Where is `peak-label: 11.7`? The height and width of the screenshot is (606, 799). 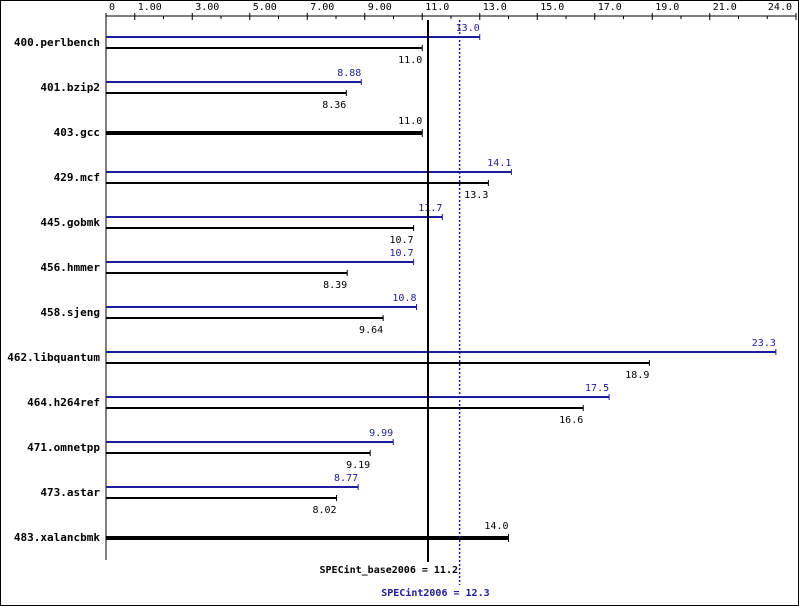
peak-label: 11.7 is located at coordinates (430, 208).